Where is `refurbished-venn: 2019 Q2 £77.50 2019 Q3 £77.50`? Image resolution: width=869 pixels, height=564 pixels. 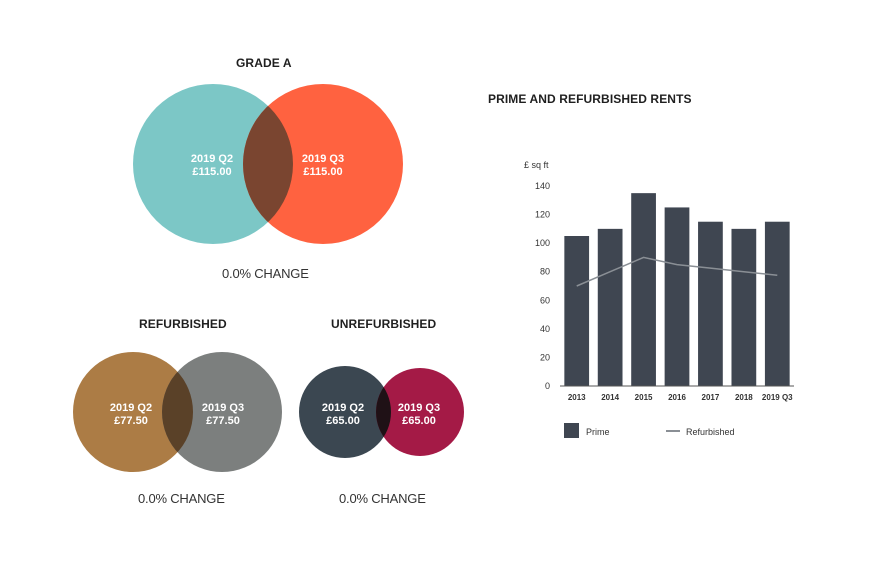
refurbished-venn: 2019 Q2 £77.50 2019 Q3 £77.50 is located at coordinates (177, 412).